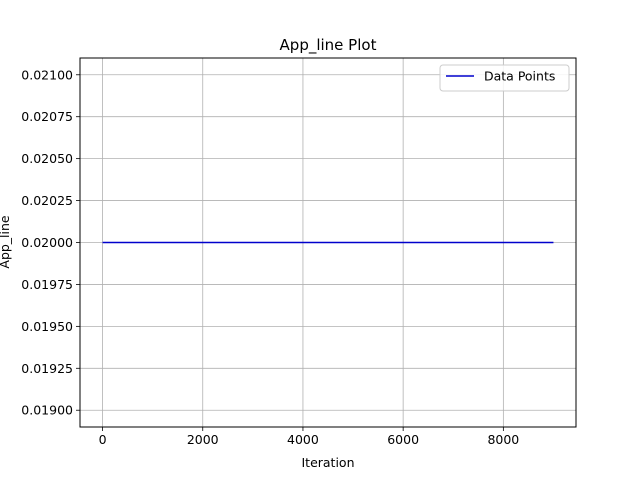  I want to click on x-tick-label: 2000, so click(203, 439).